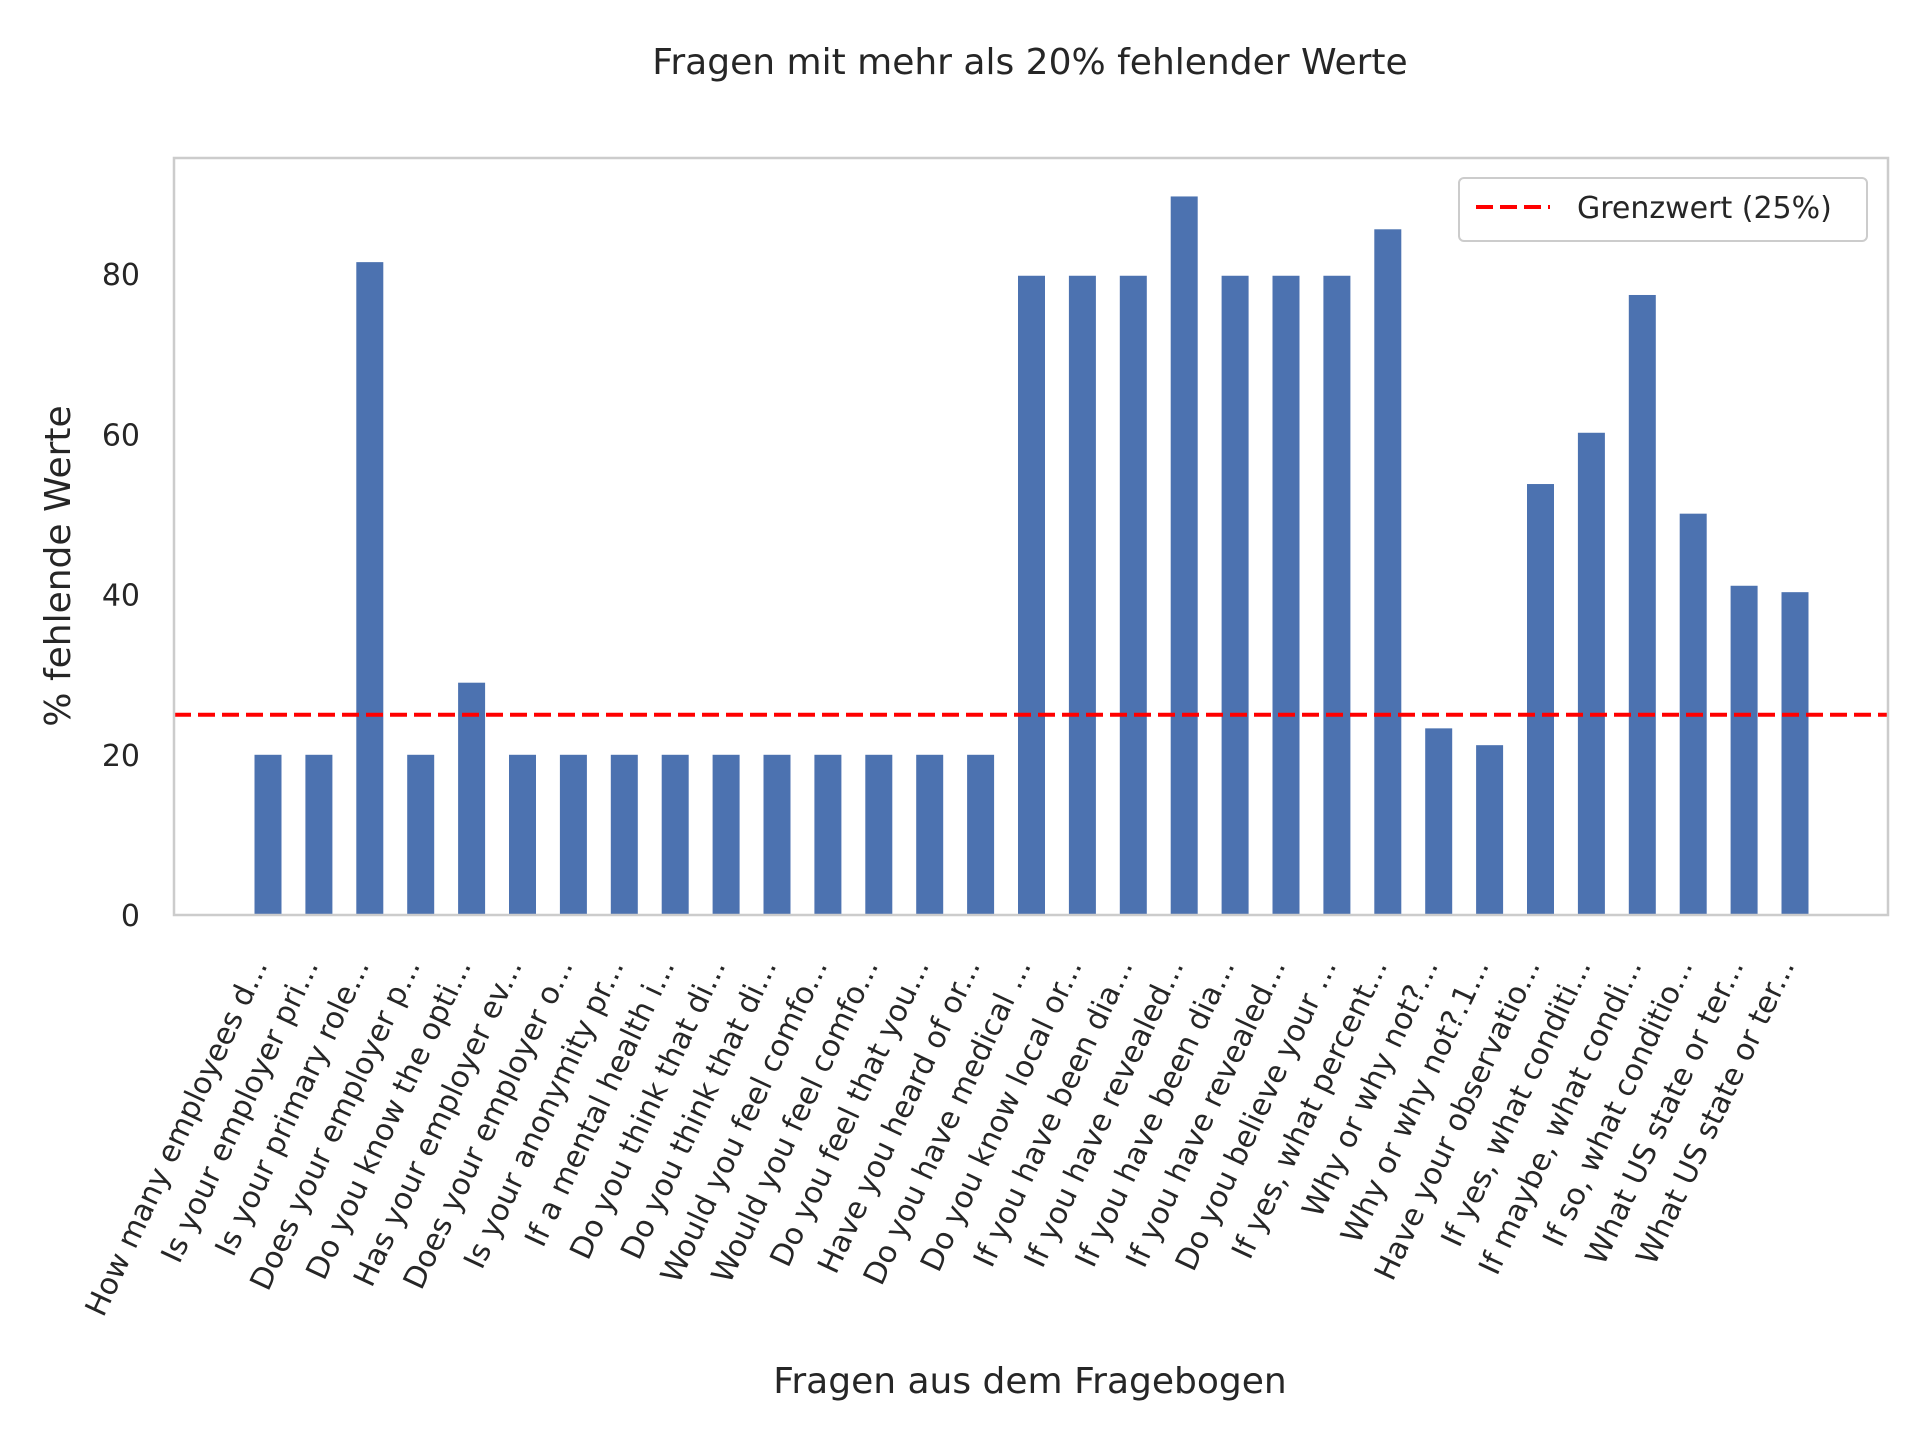  I want to click on y-tick-label: 0, so click(130, 916).